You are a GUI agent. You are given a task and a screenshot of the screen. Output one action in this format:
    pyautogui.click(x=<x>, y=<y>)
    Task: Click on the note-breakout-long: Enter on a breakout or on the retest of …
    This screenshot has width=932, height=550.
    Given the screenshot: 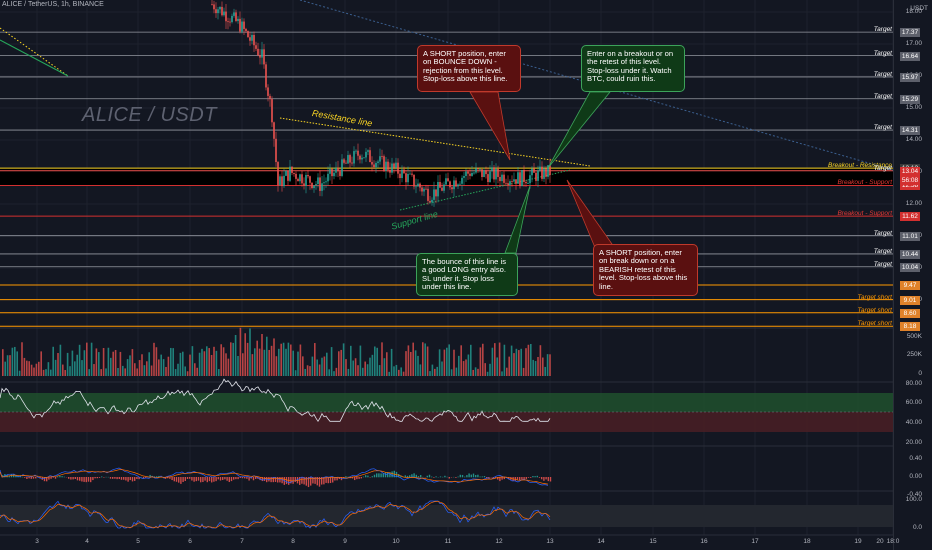 What is the action you would take?
    pyautogui.click(x=633, y=68)
    